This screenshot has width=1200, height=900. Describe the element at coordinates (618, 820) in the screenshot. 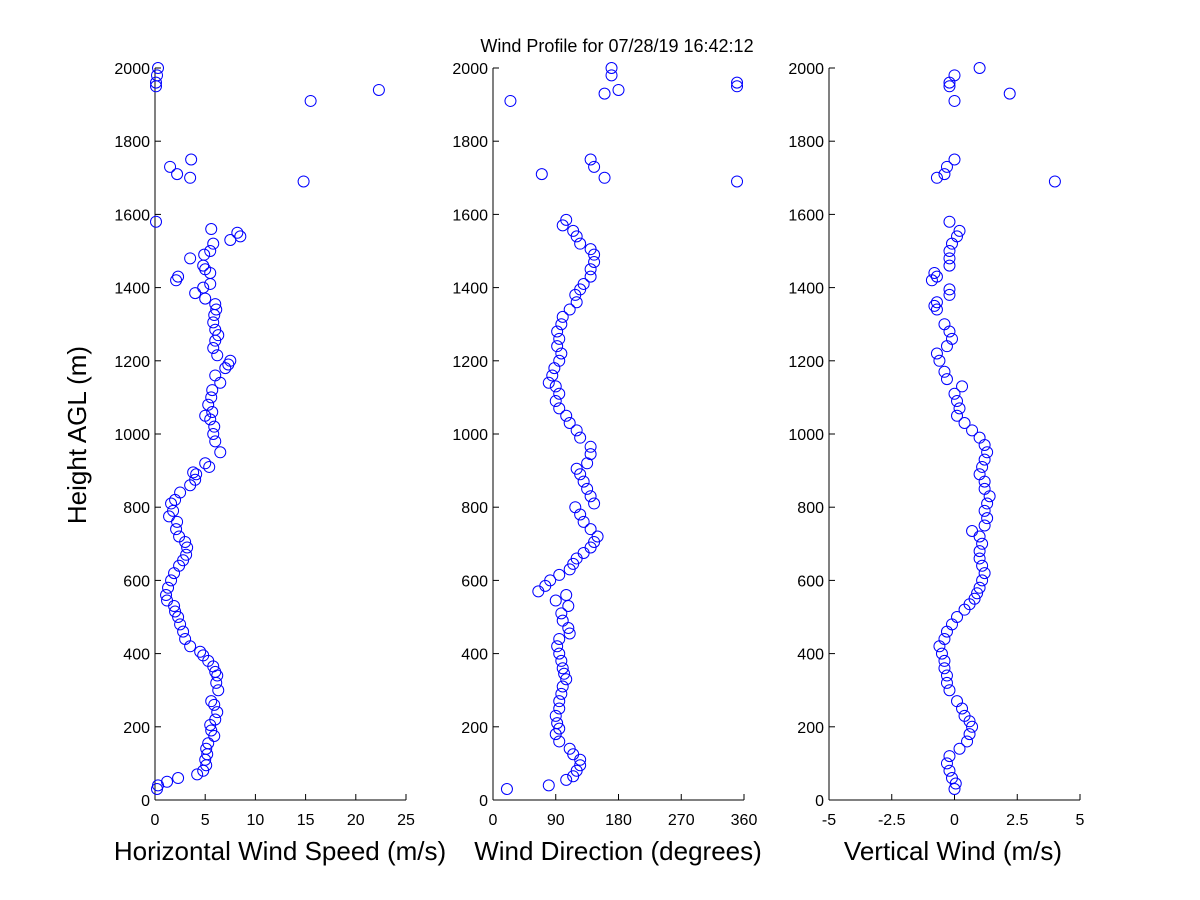

I see `x-tick-label: 180` at that location.